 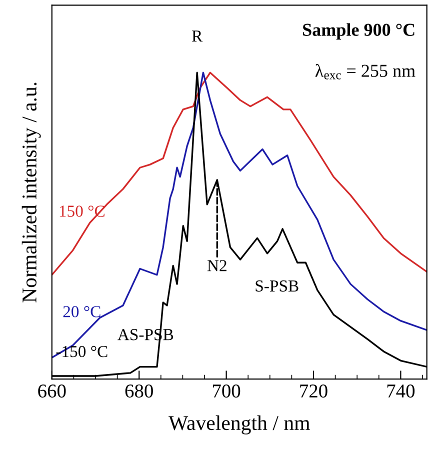 I want to click on annotation: S-PSB, so click(x=277, y=286).